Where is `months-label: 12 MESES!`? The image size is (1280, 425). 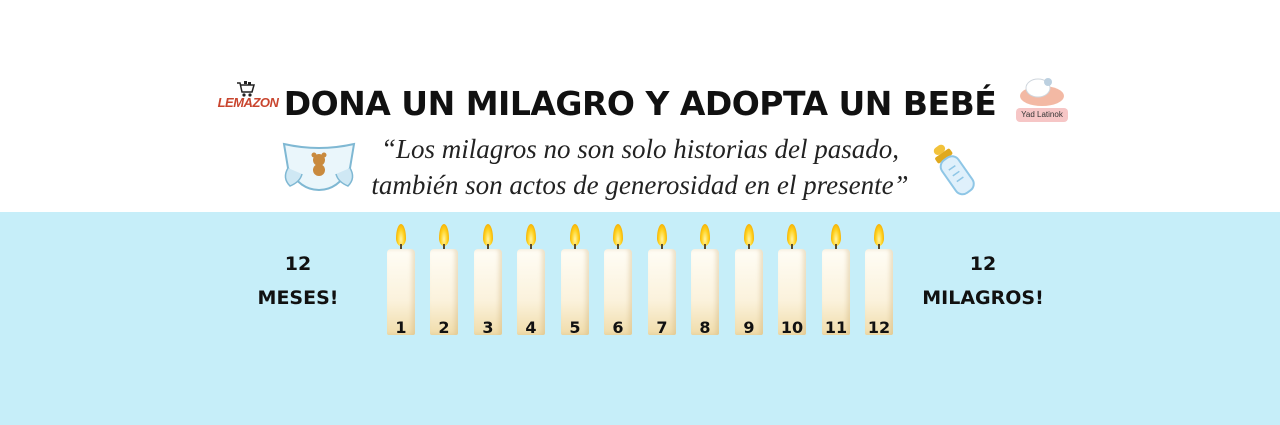 months-label: 12 MESES! is located at coordinates (298, 281).